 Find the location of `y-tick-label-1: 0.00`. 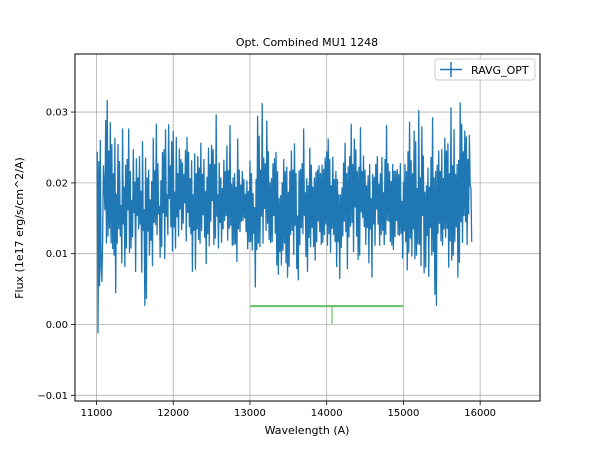

y-tick-label-1: 0.00 is located at coordinates (57, 325).